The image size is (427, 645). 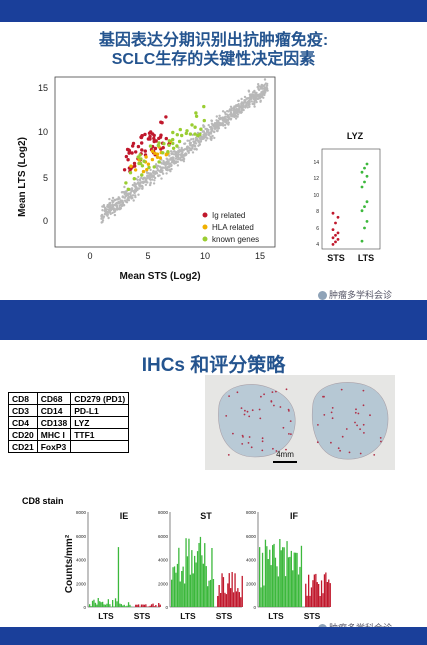 What do you see at coordinates (69, 422) in the screenshot?
I see `table-row: CD4 CD138 LYZ` at bounding box center [69, 422].